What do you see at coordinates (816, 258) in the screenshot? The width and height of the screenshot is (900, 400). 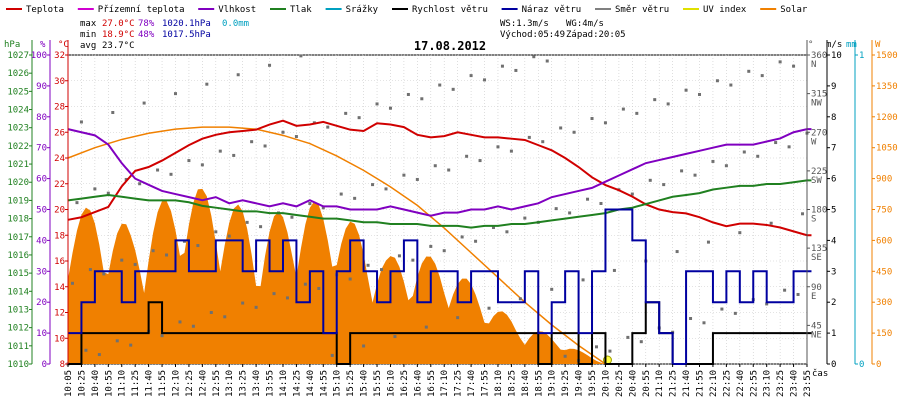 I see `axis-direction-compass-5: SE` at bounding box center [816, 258].